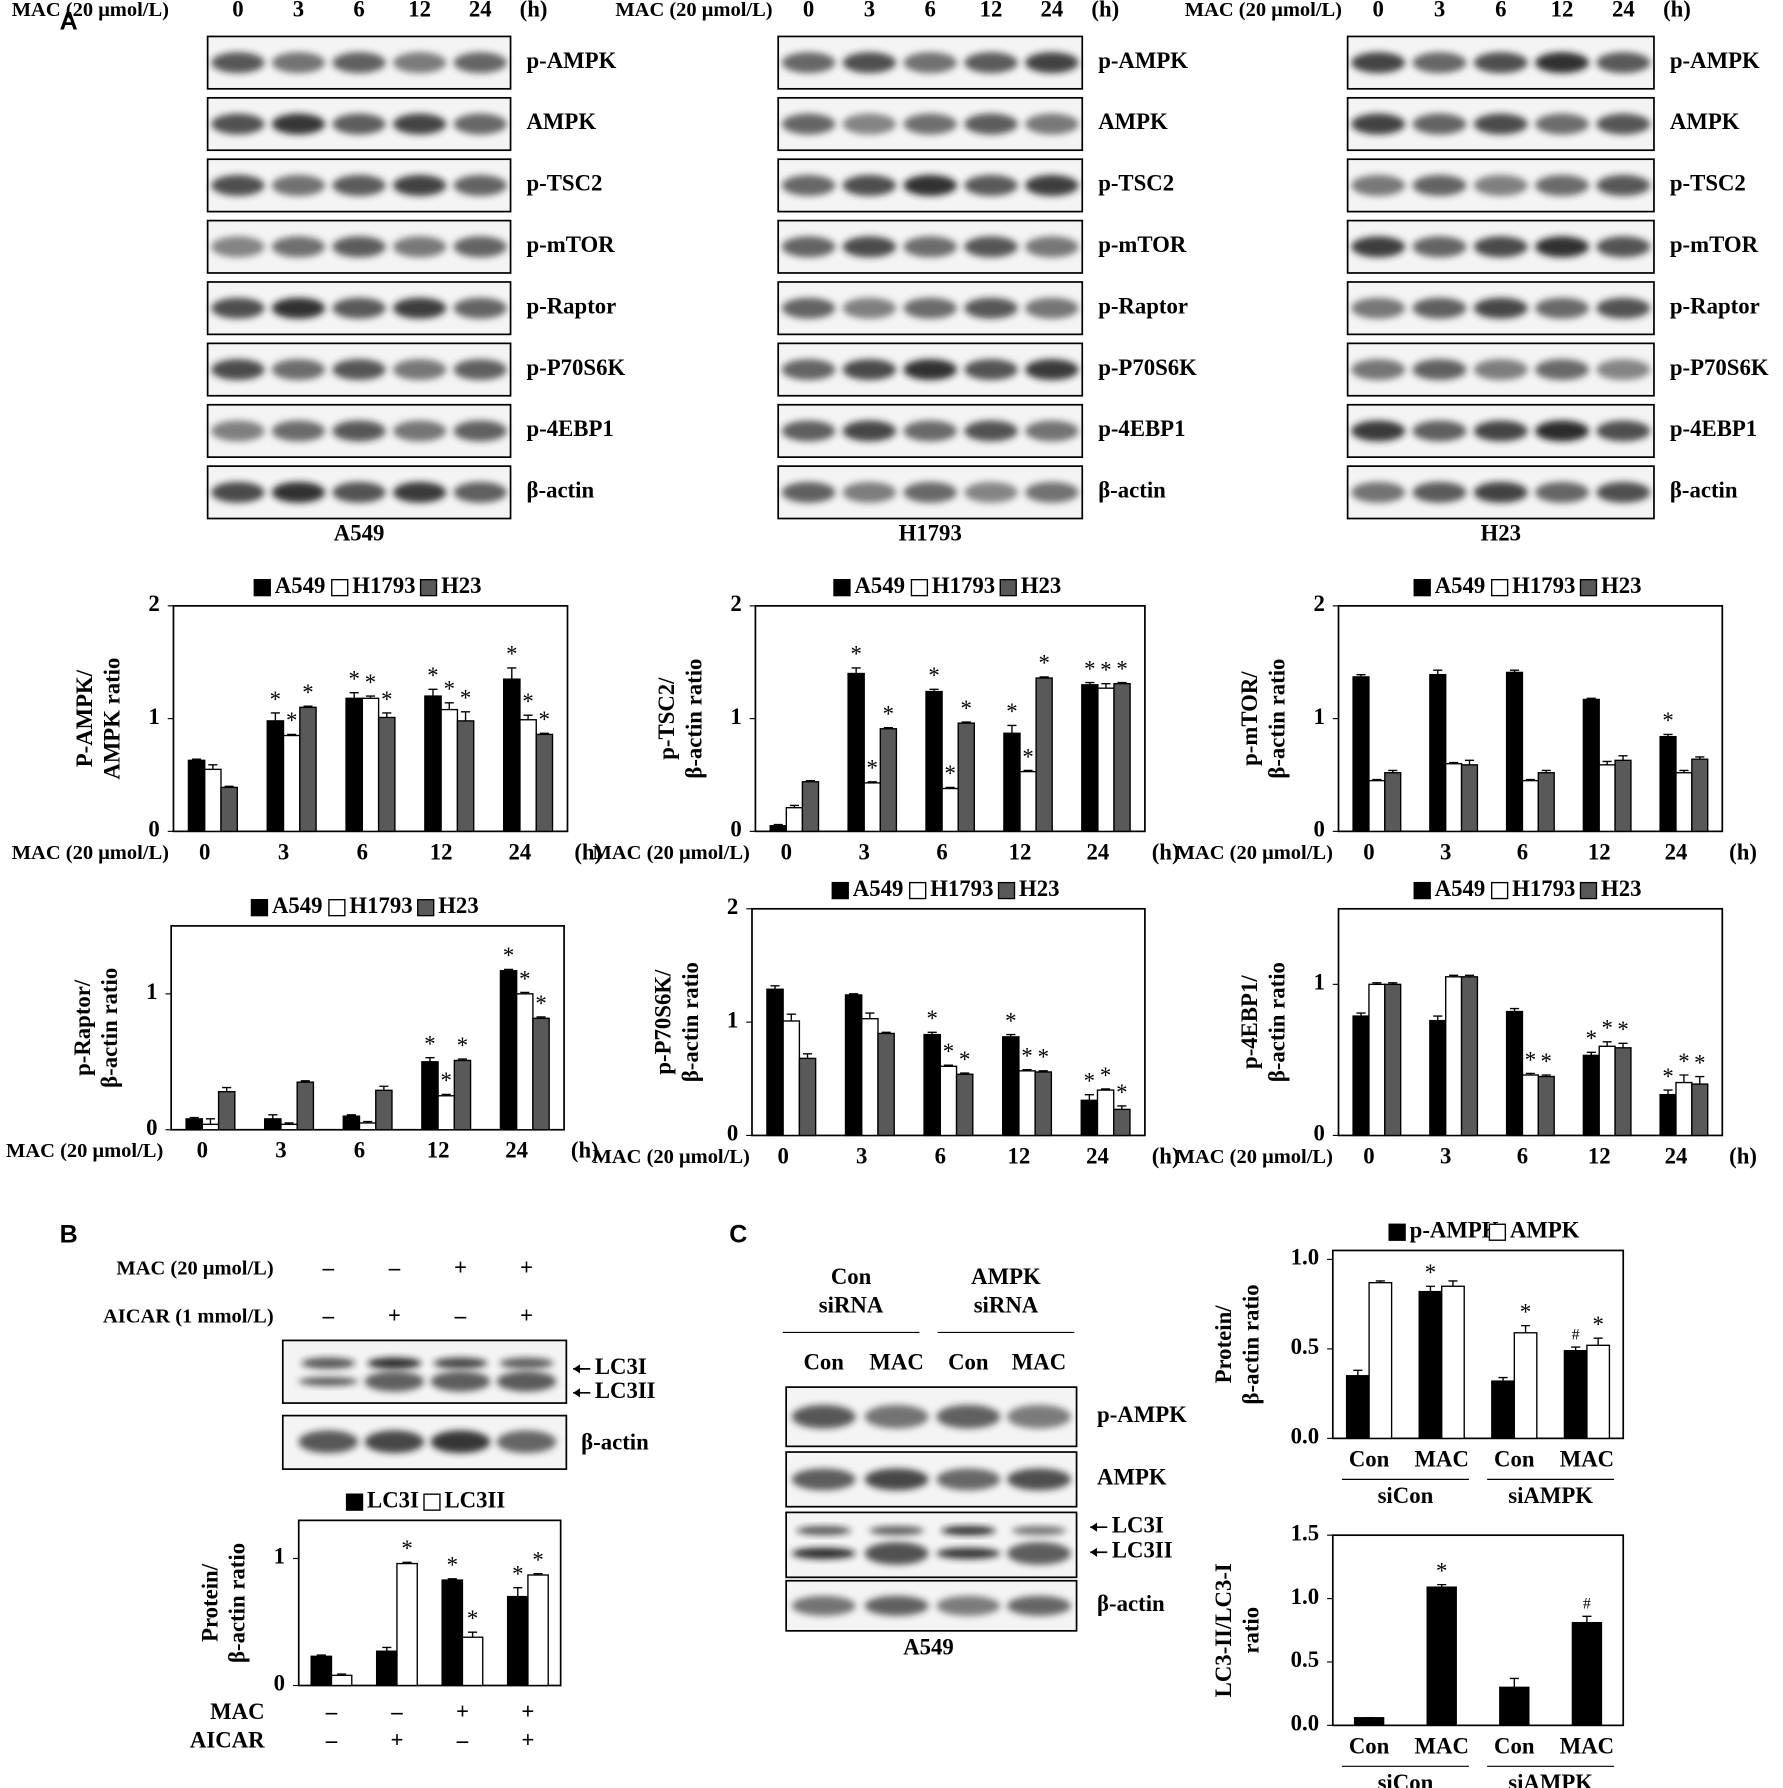 The width and height of the screenshot is (1783, 1788). I want to click on condition-label: MAC (20 μmol/L), so click(194, 1269).